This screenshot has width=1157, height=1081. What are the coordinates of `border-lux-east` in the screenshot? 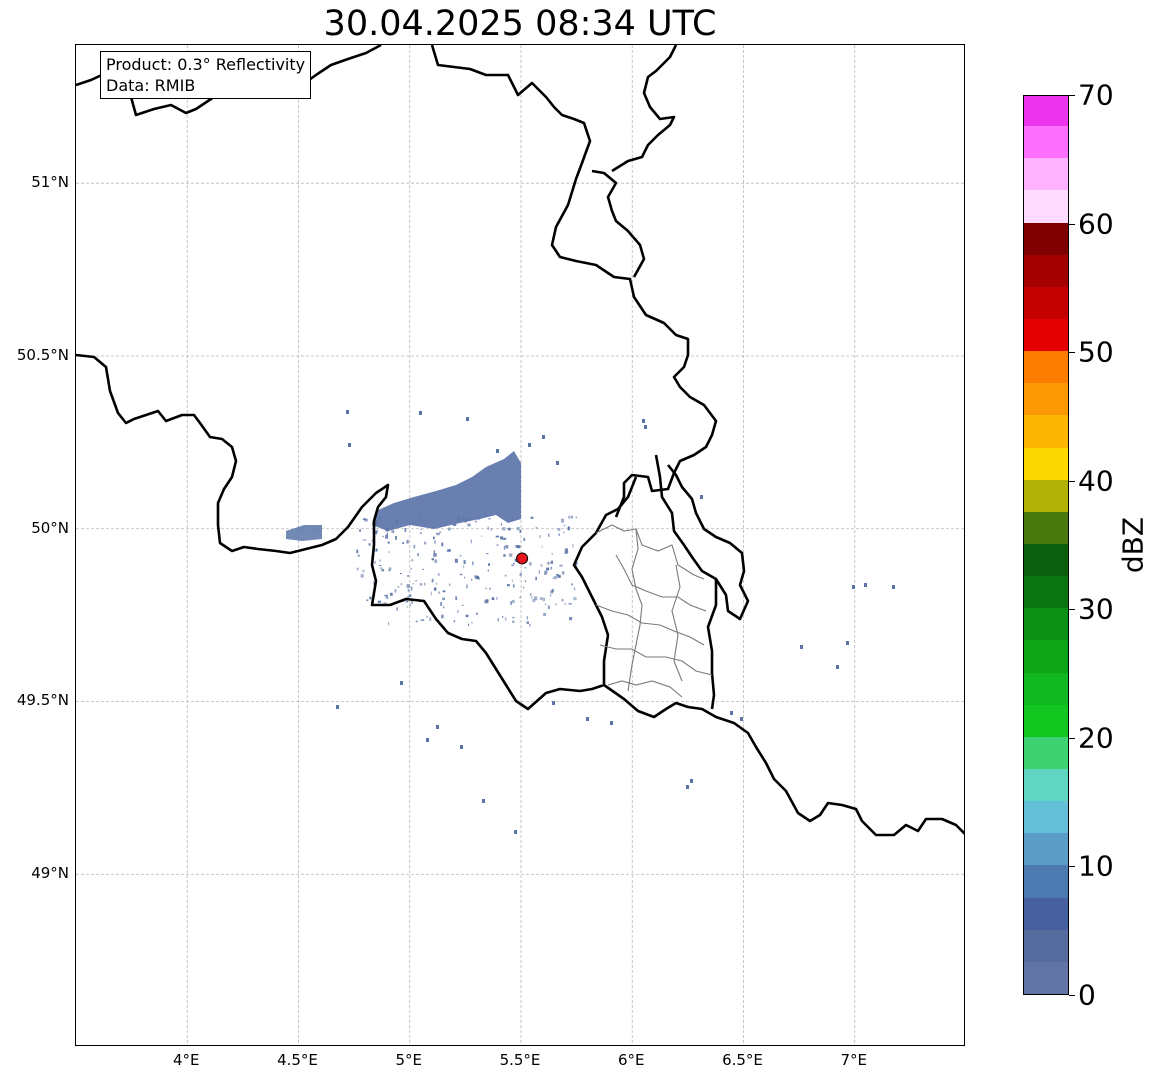 It's located at (702, 537).